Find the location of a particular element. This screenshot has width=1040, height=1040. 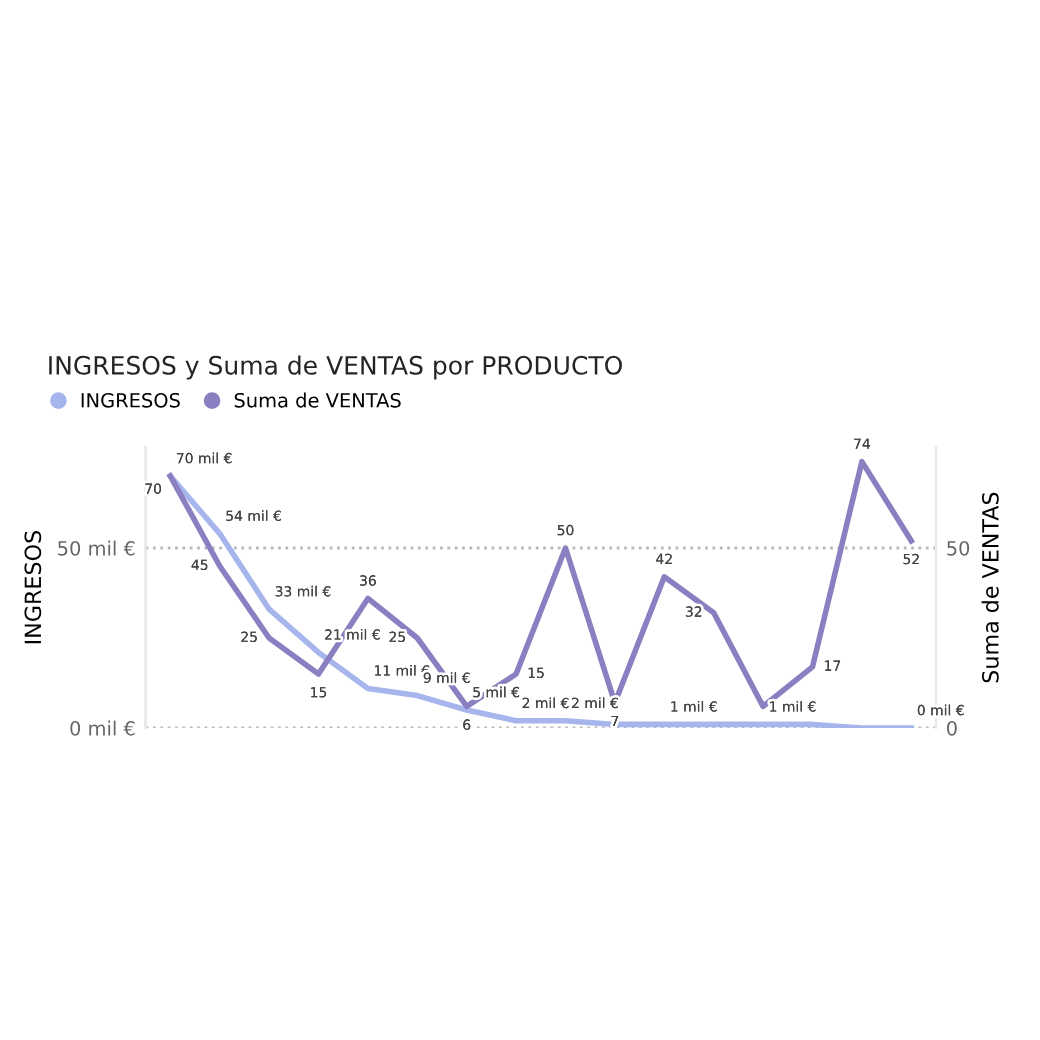

legend-label: INGRESOS is located at coordinates (130, 400).